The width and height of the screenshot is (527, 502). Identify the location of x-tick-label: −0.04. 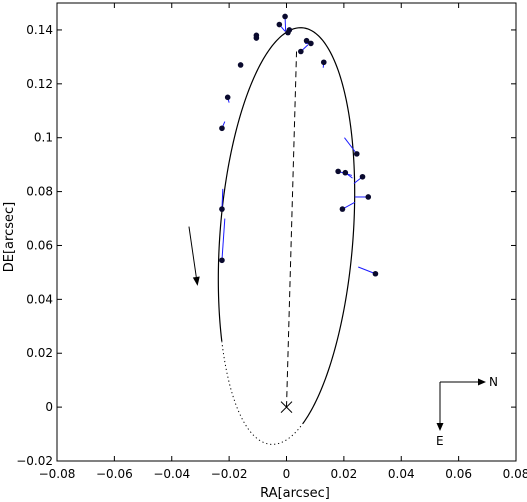
(171, 474).